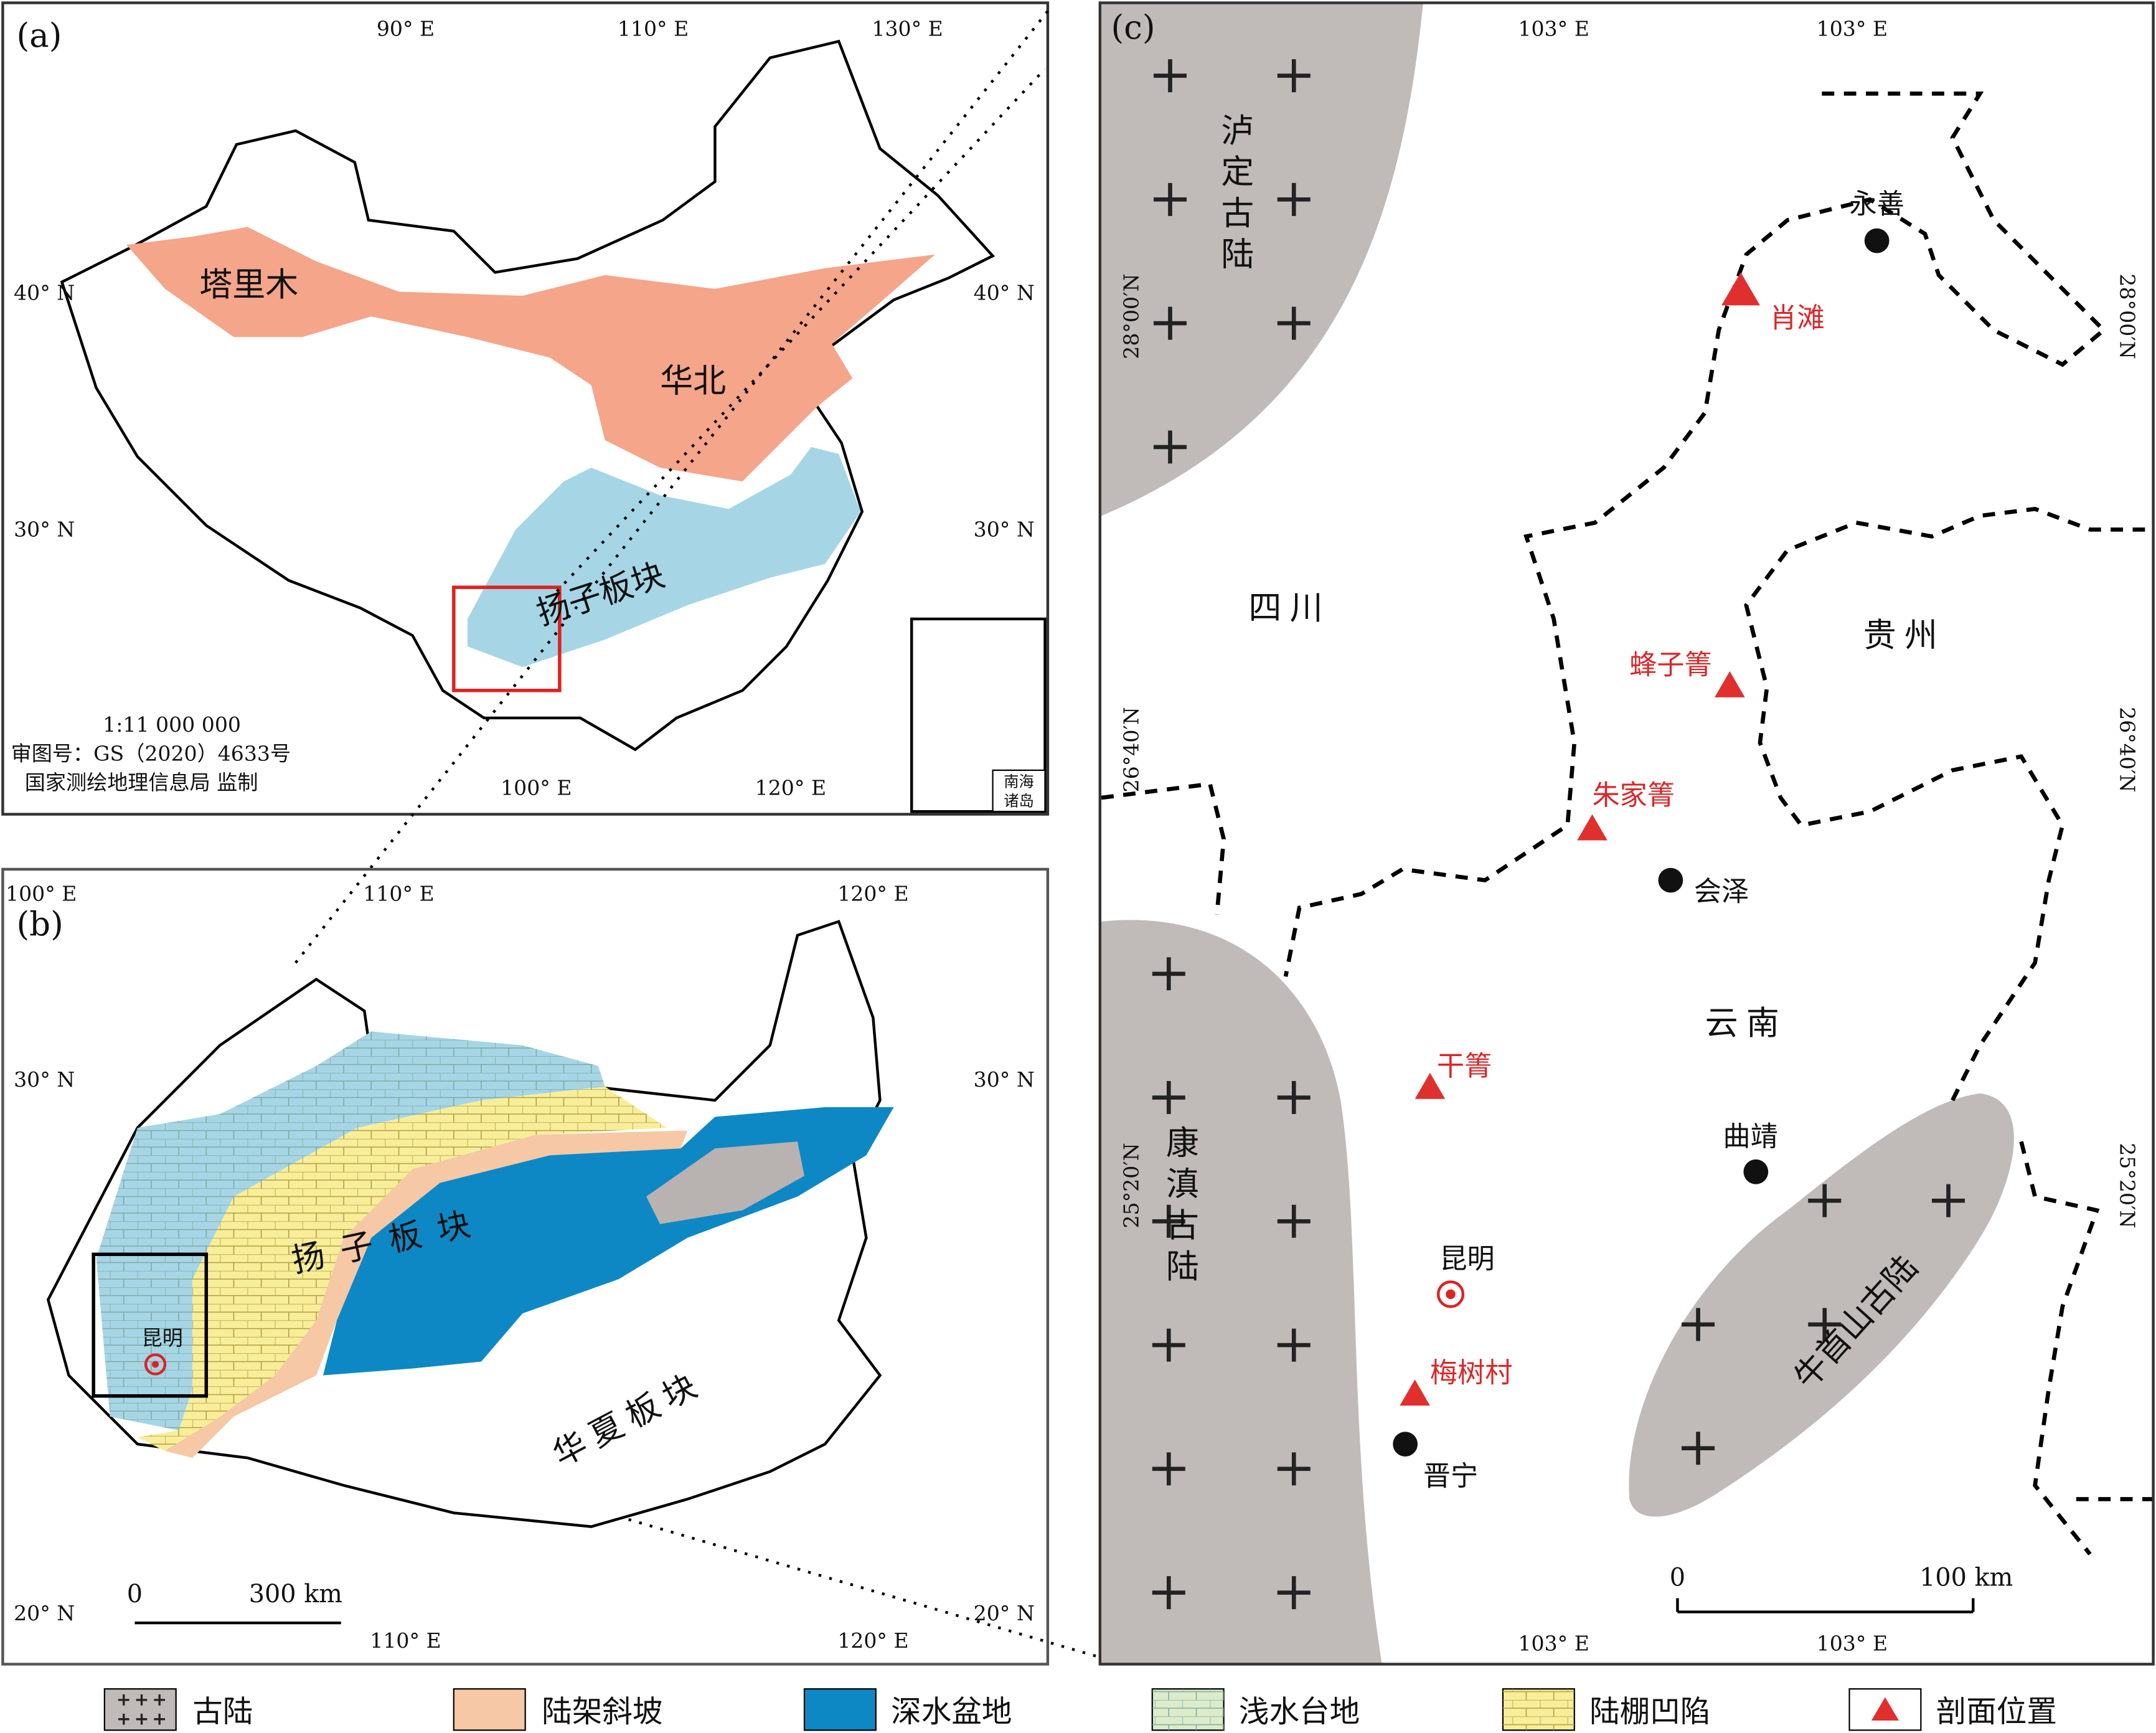  Describe the element at coordinates (530, 354) in the screenshot. I see `north-block` at that location.